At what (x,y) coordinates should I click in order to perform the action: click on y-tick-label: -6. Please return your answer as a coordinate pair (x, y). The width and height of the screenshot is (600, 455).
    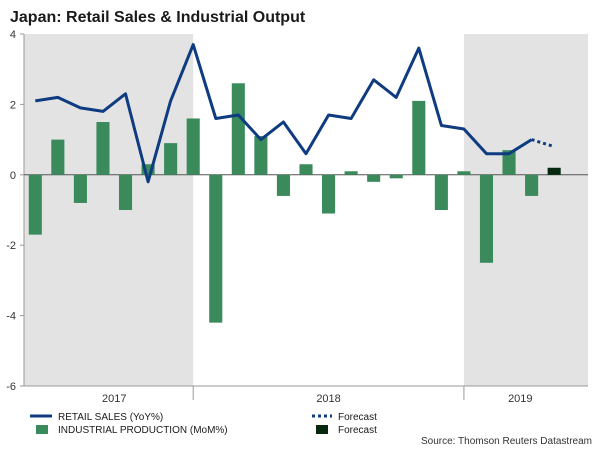
    Looking at the image, I should click on (11, 387).